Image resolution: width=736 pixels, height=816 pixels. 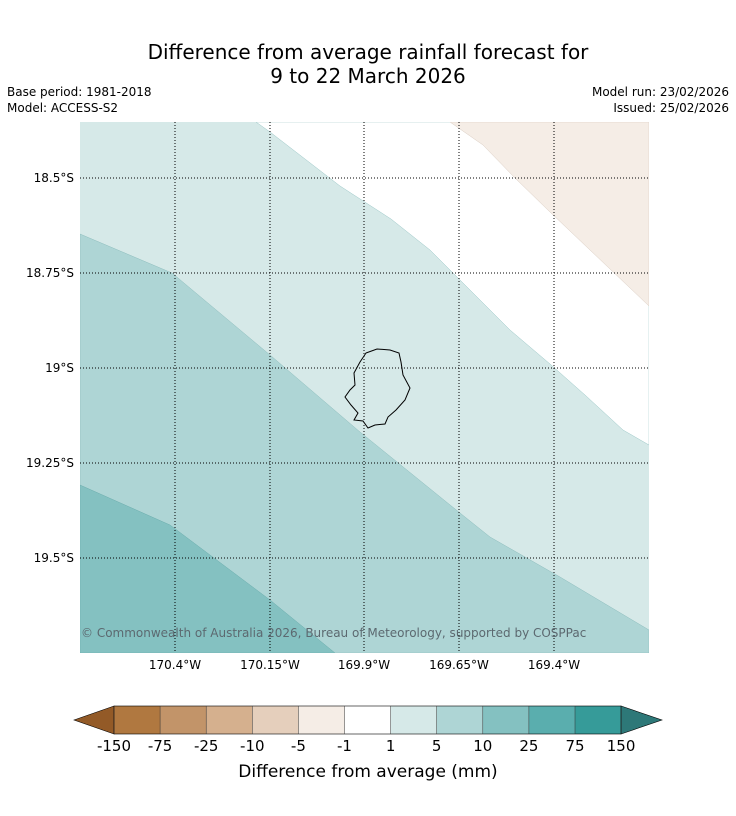 I want to click on lon-label-170-4: 170.4°W, so click(x=175, y=665).